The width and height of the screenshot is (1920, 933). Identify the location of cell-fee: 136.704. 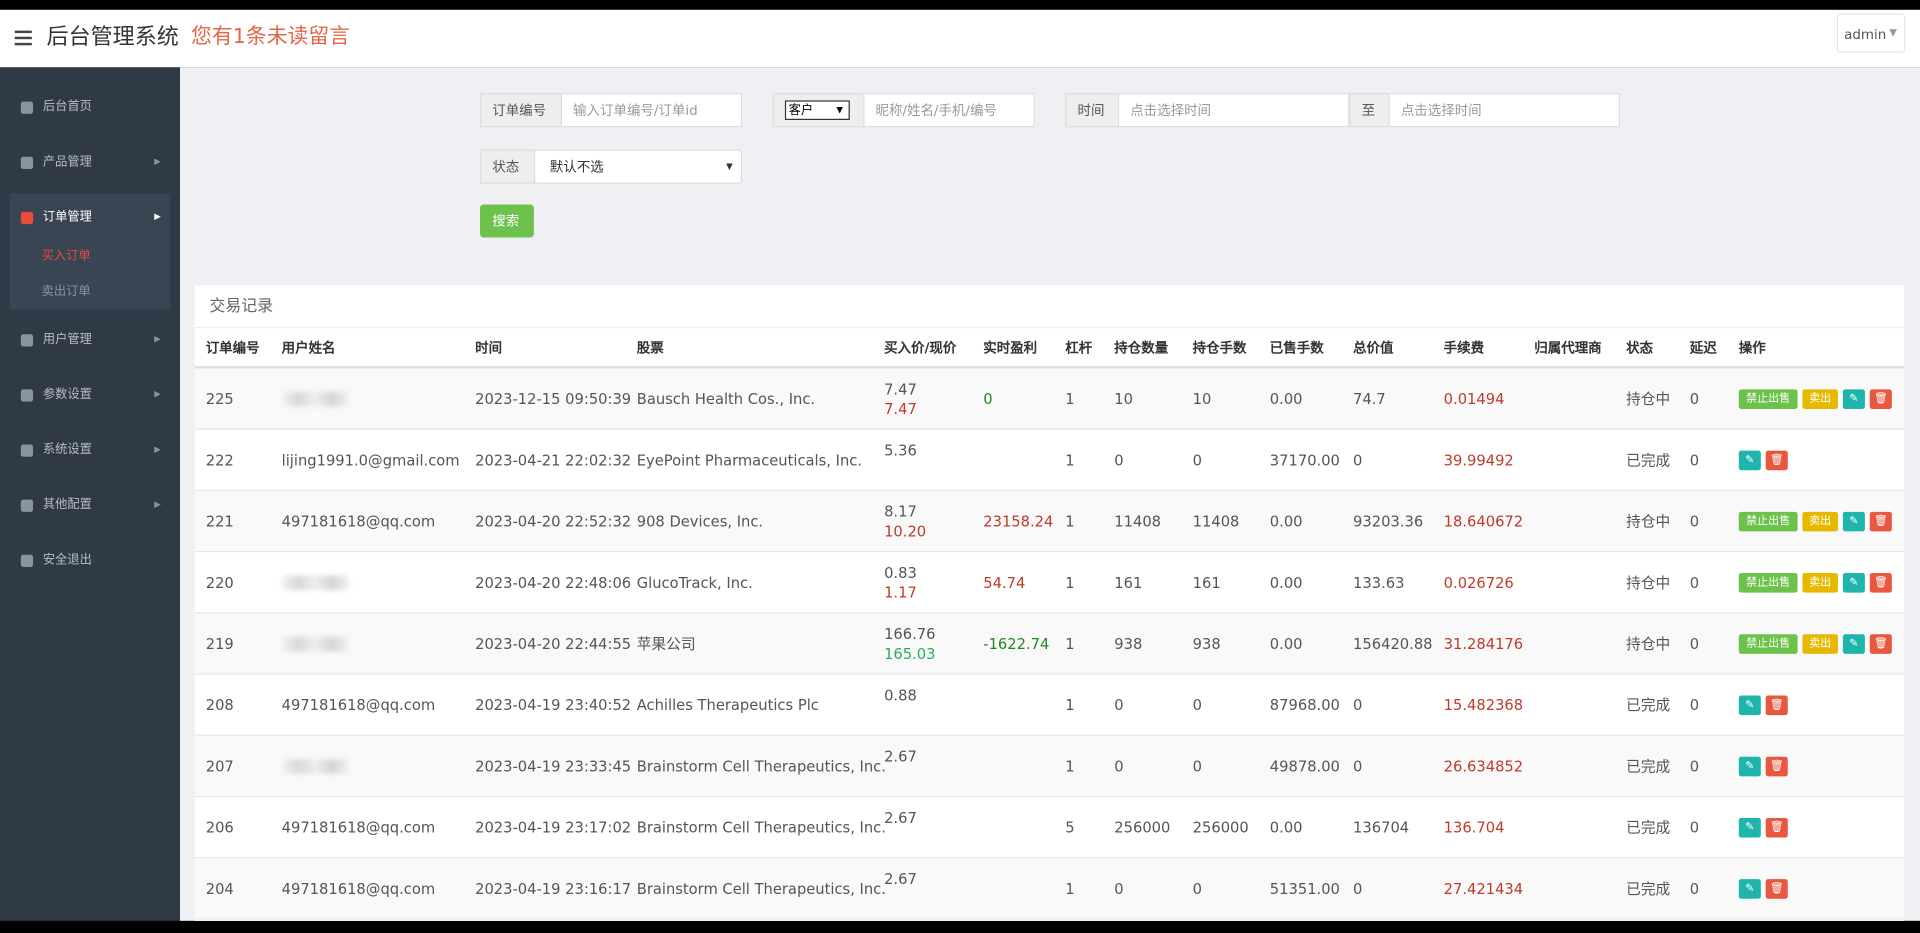
(1474, 828).